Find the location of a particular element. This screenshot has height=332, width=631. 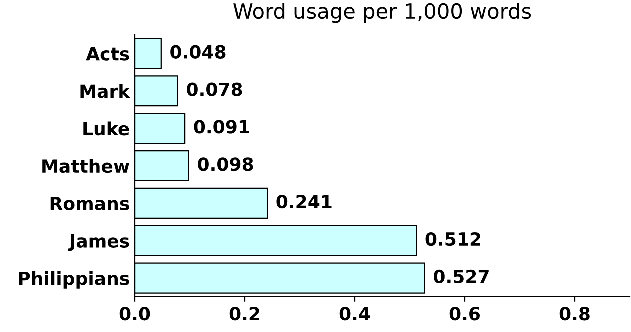

y-tick-label: Philippians is located at coordinates (74, 280).